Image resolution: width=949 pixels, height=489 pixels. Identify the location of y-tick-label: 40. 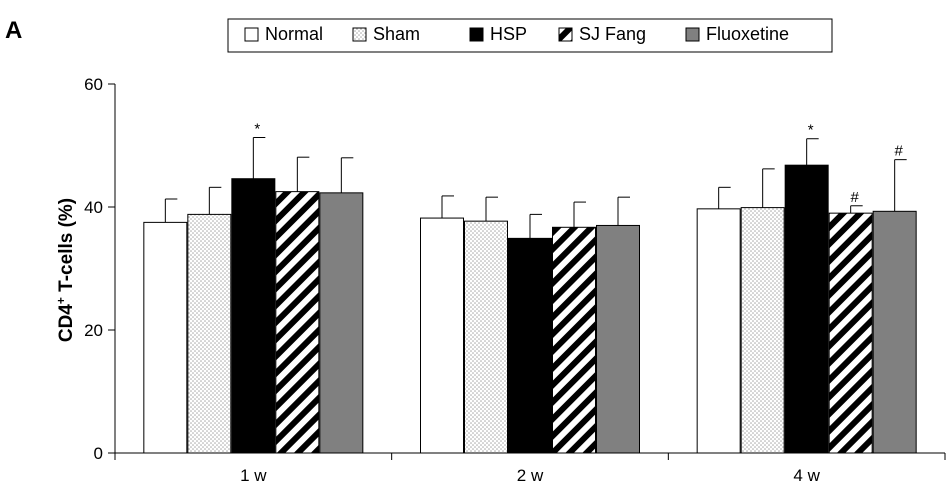
(93, 207).